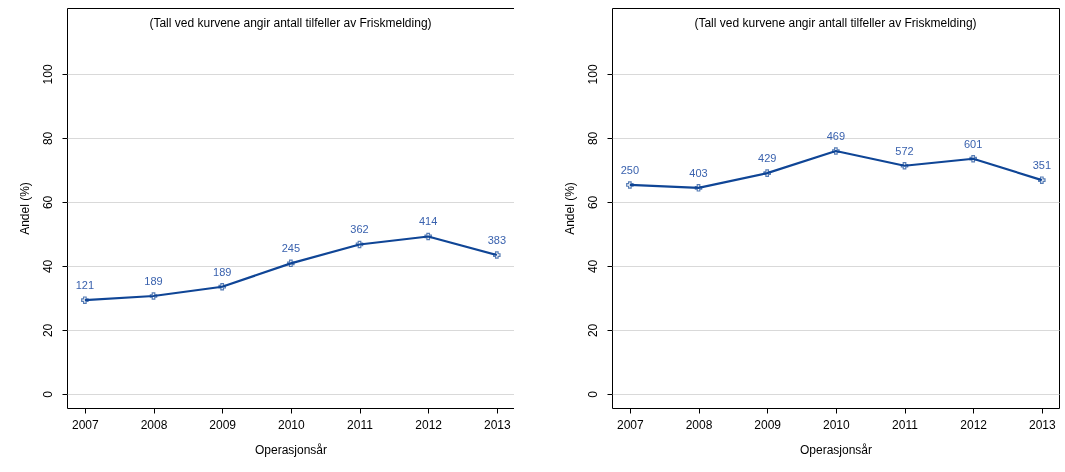 The image size is (1065, 472). What do you see at coordinates (698, 172) in the screenshot?
I see `annotation: 403` at bounding box center [698, 172].